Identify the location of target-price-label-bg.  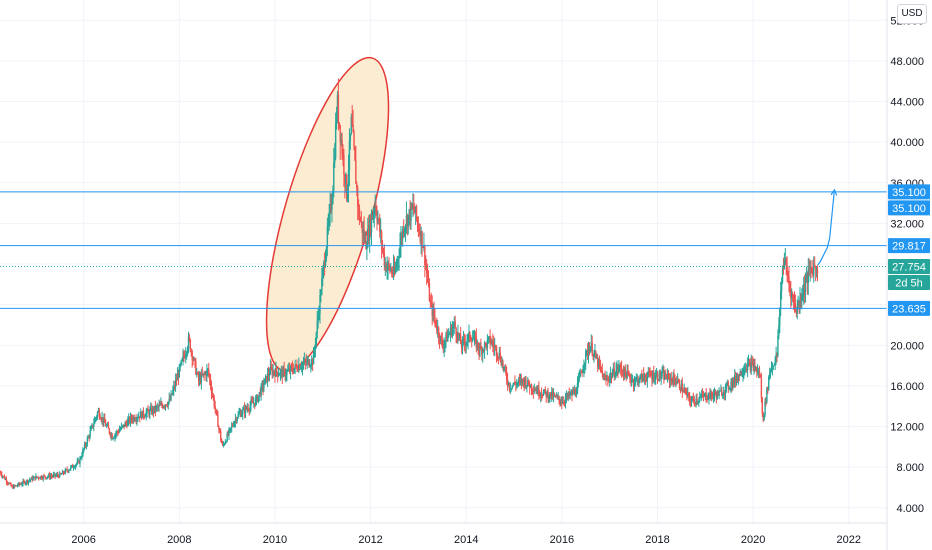
(909, 208).